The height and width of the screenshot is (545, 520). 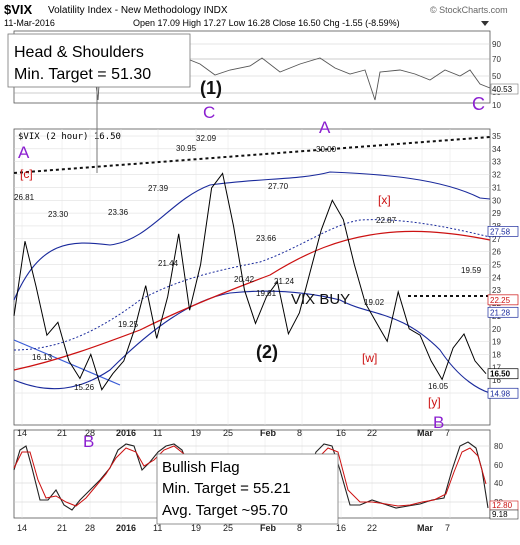 I want to click on price-tick: 31, so click(x=496, y=187).